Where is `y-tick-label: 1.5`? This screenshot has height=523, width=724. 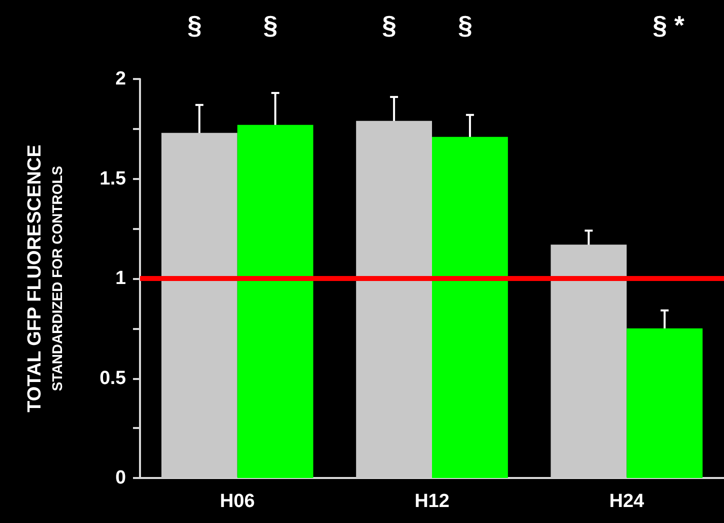 y-tick-label: 1.5 is located at coordinates (113, 179).